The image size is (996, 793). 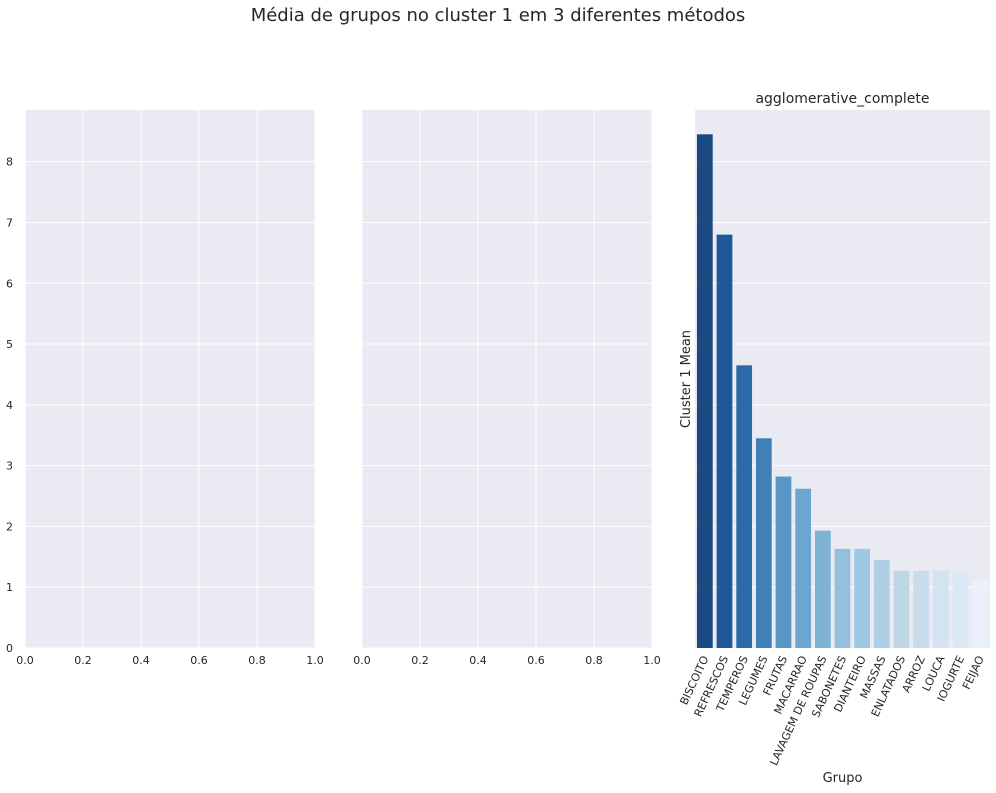 I want to click on x-axis-label: Grupo, so click(x=843, y=778).